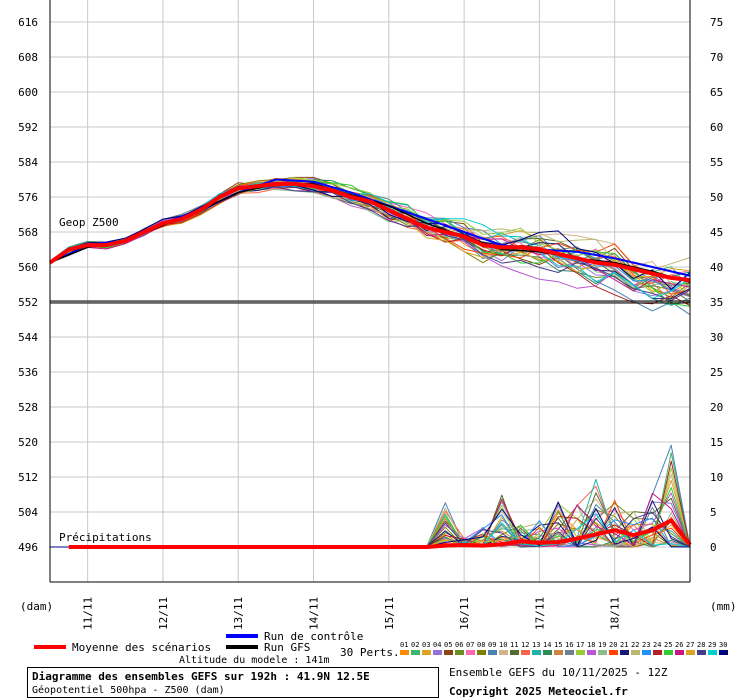 The width and height of the screenshot is (740, 700). What do you see at coordinates (701, 645) in the screenshot?
I see `legend-pert-number: 28` at bounding box center [701, 645].